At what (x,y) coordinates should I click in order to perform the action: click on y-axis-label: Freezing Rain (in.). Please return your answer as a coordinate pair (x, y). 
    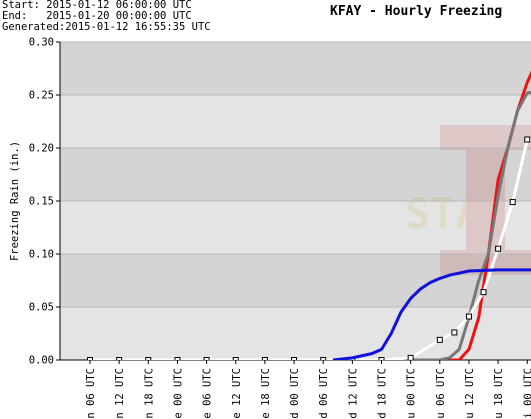
    Looking at the image, I should click on (15, 201).